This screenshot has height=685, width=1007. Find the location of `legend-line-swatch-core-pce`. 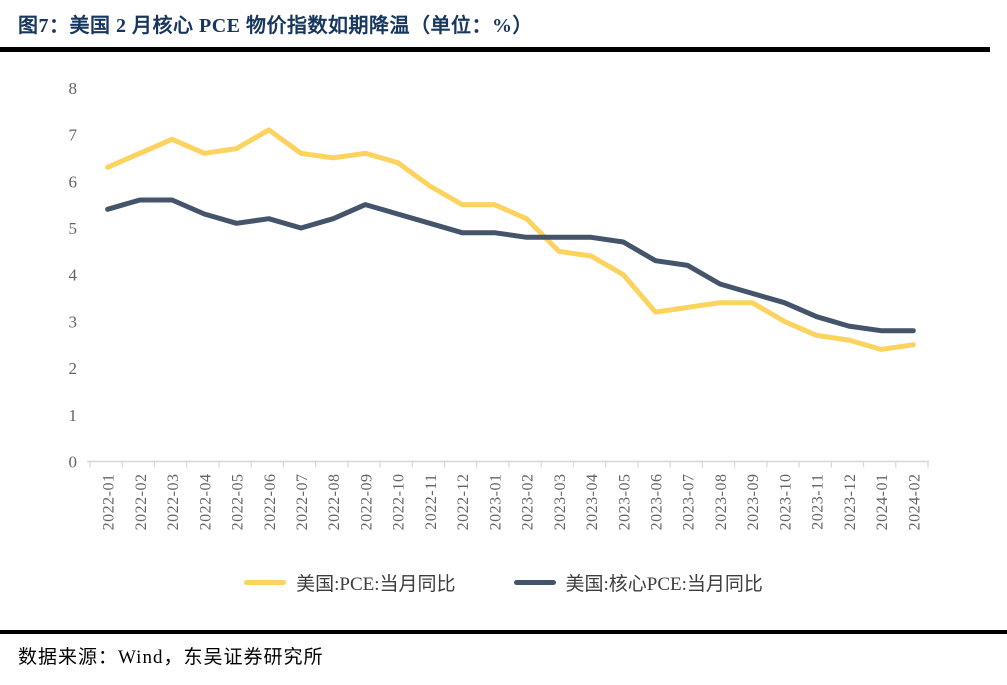

legend-line-swatch-core-pce is located at coordinates (534, 582).